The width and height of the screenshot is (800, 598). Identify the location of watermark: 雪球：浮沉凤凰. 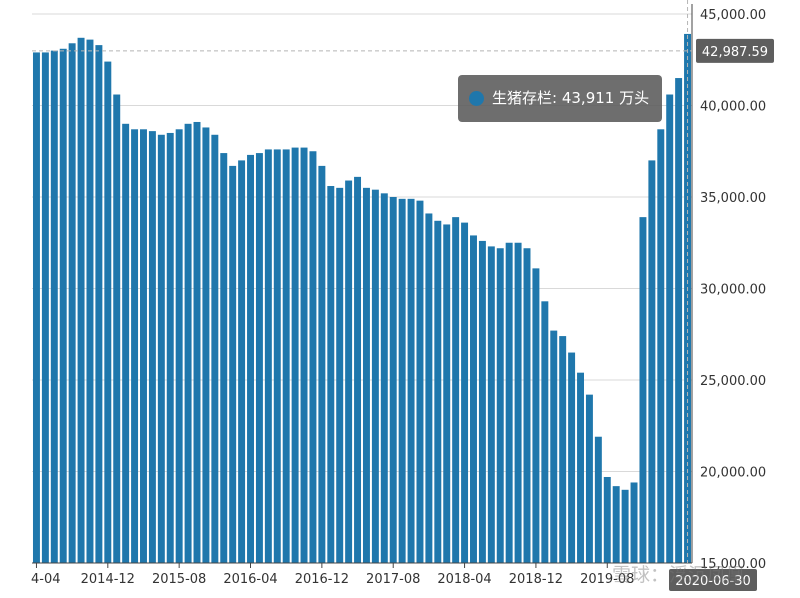
(679, 575).